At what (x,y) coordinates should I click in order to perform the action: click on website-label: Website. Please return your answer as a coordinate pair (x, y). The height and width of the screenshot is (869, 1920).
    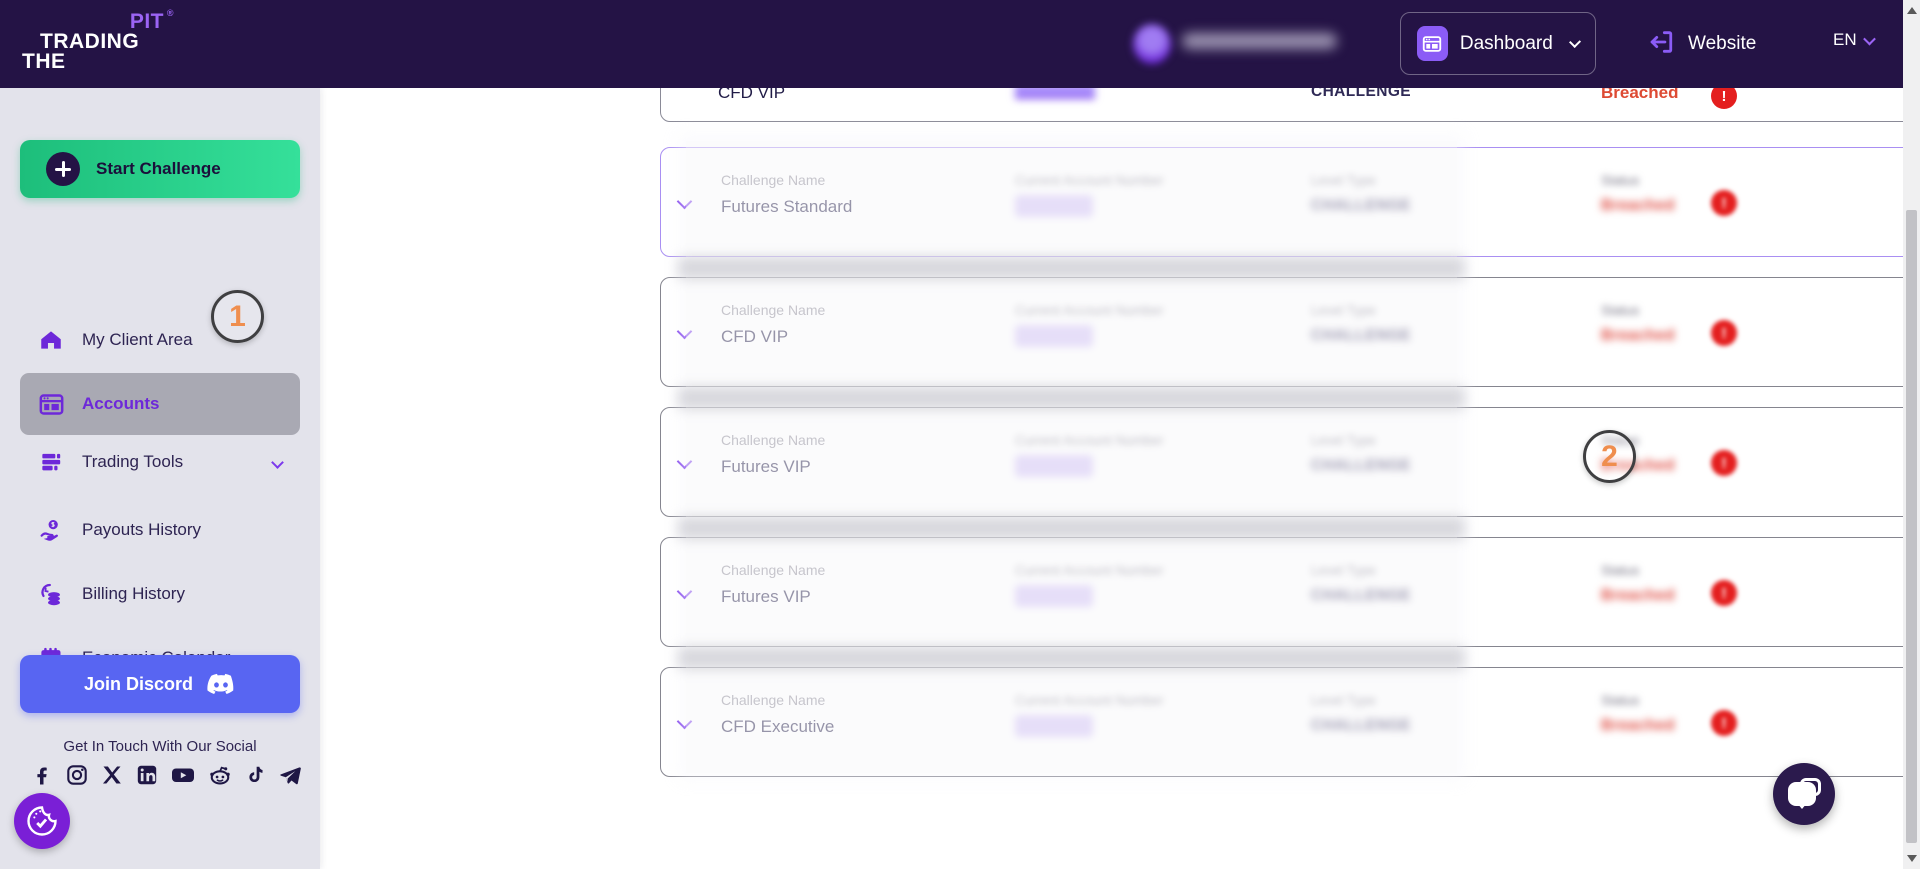
    Looking at the image, I should click on (1722, 43).